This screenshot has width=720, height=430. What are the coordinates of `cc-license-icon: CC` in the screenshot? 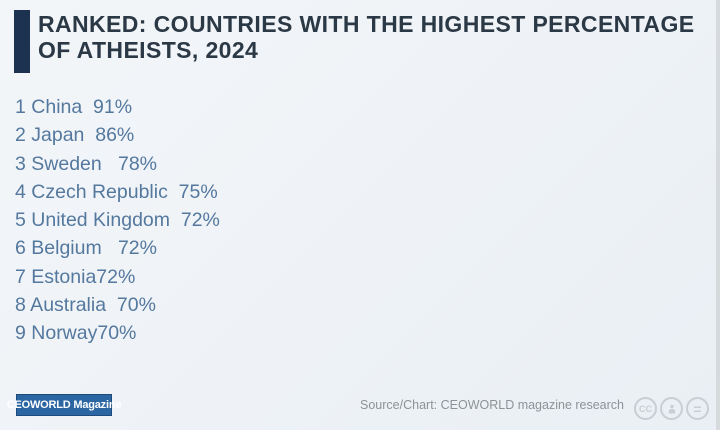 It's located at (645, 408).